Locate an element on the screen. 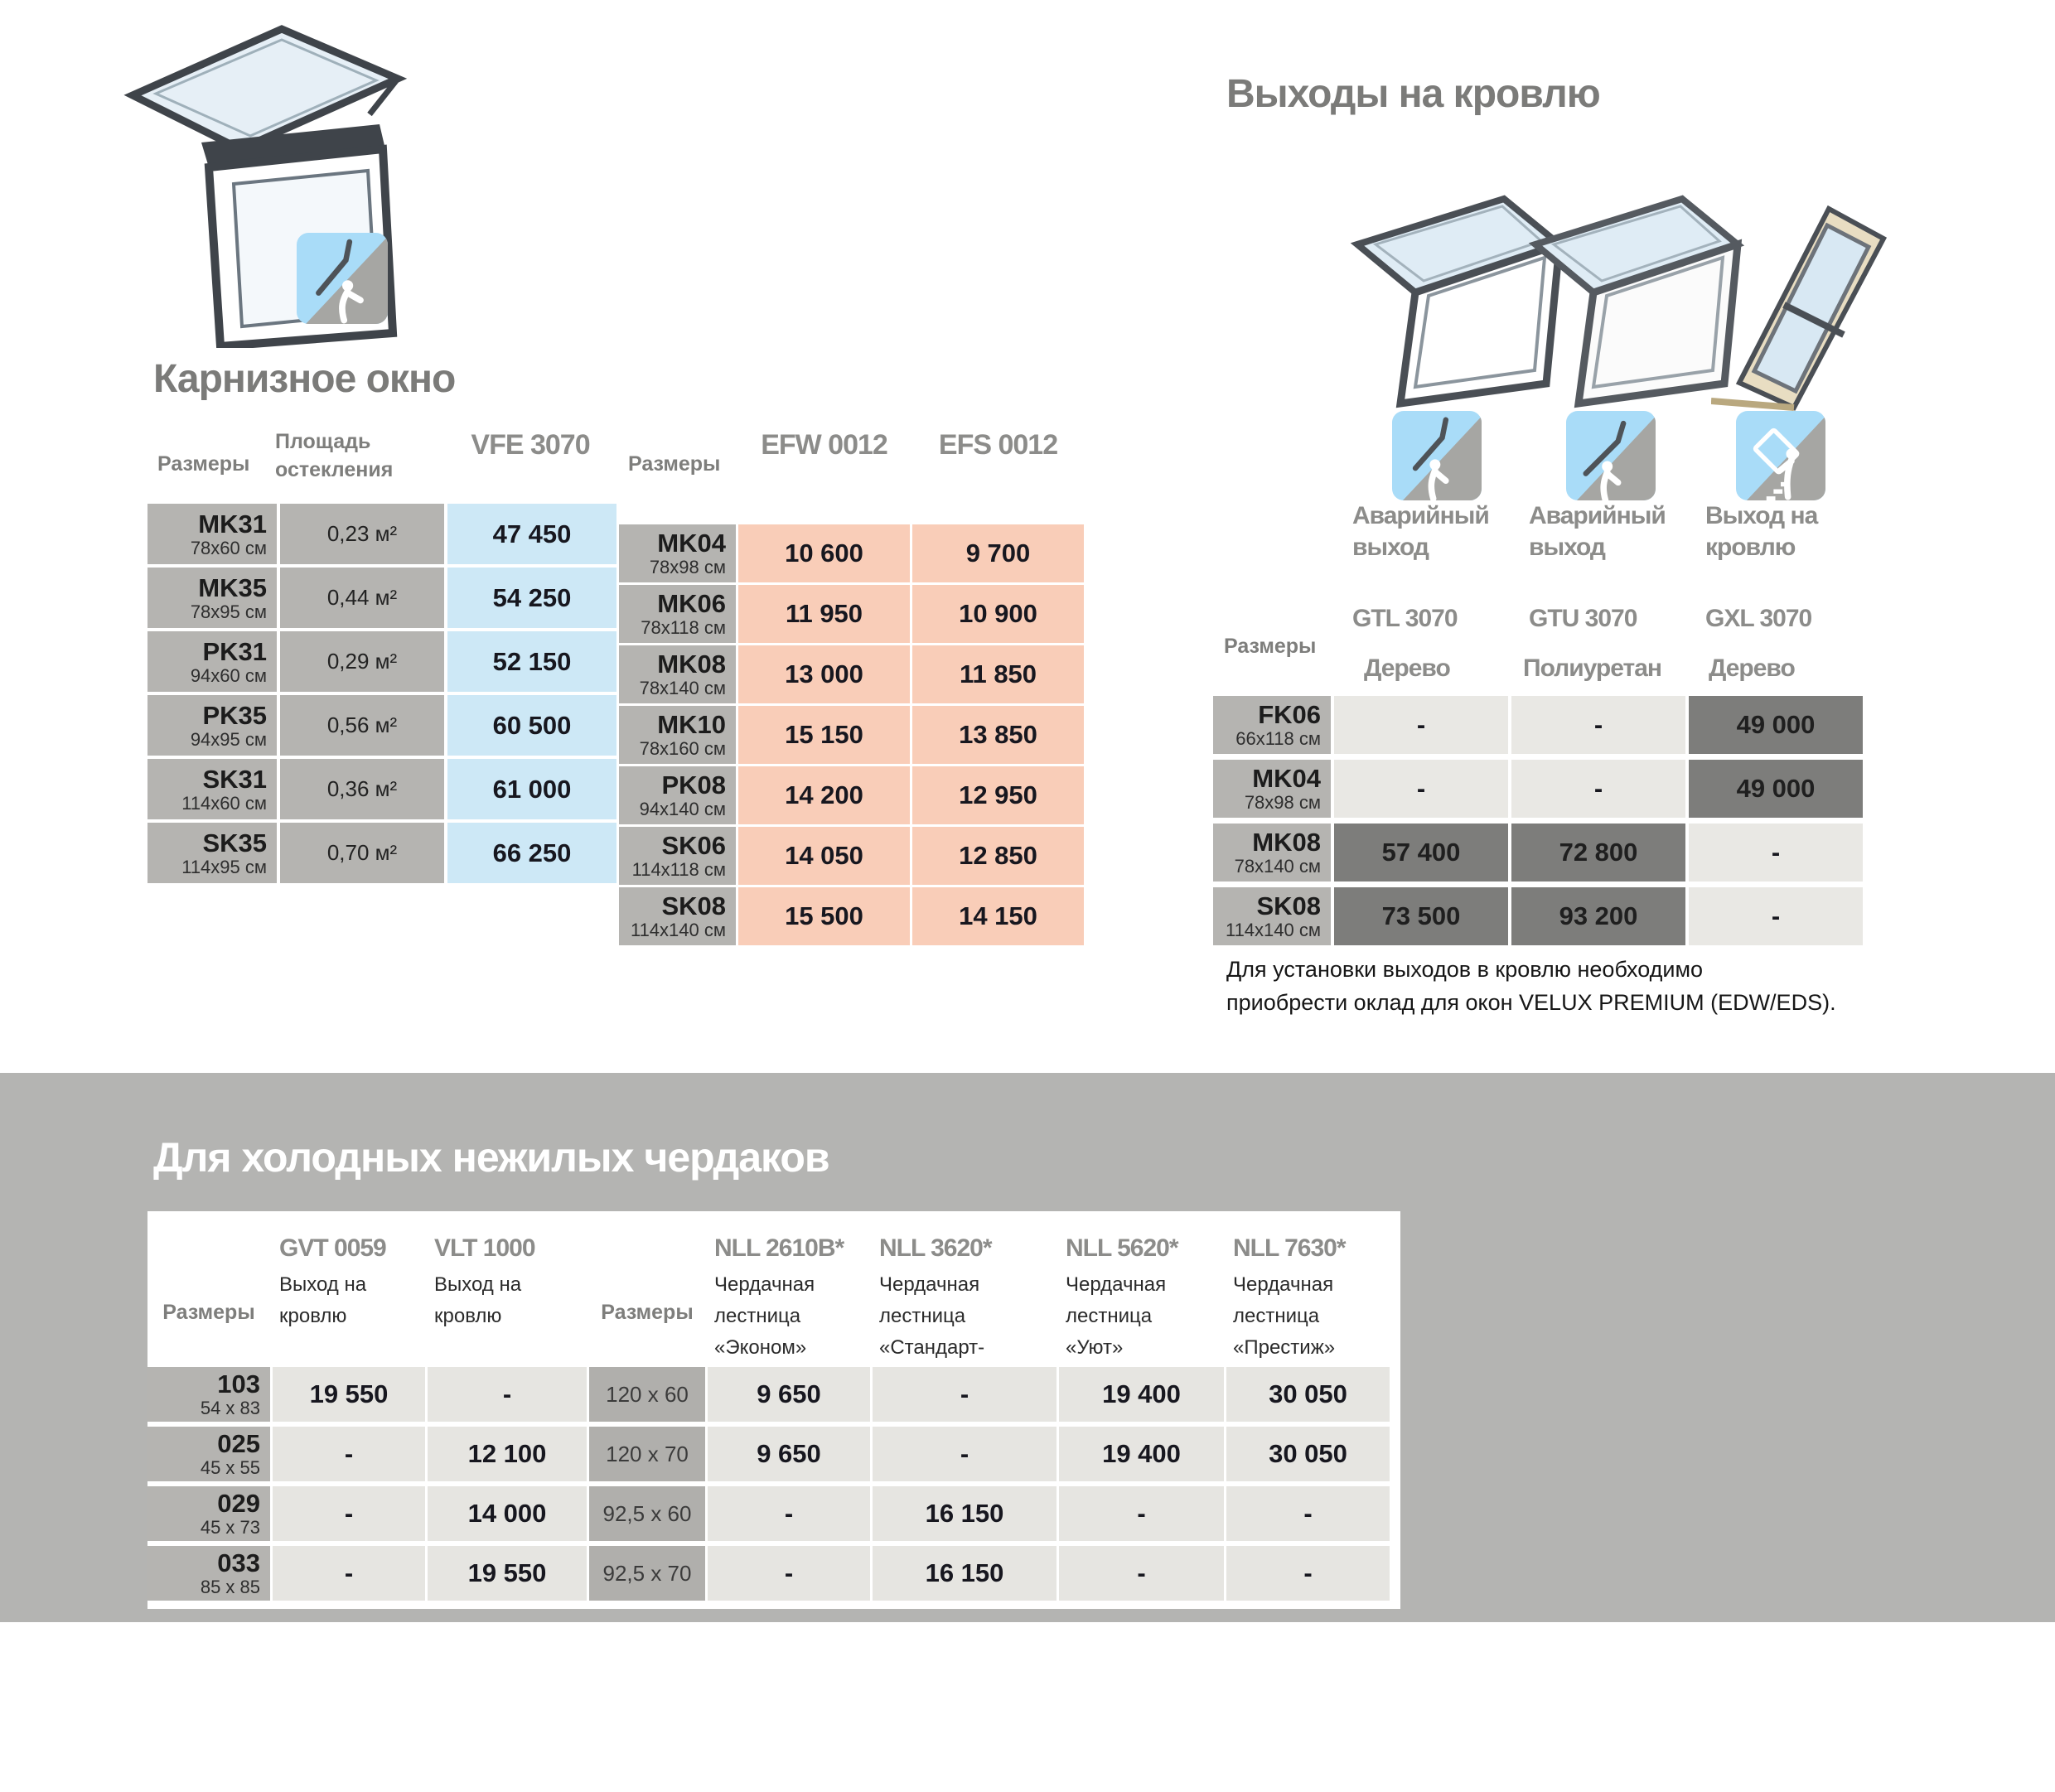 The image size is (2055, 1792). model-size-cell: MK31 78x60 см is located at coordinates (212, 534).